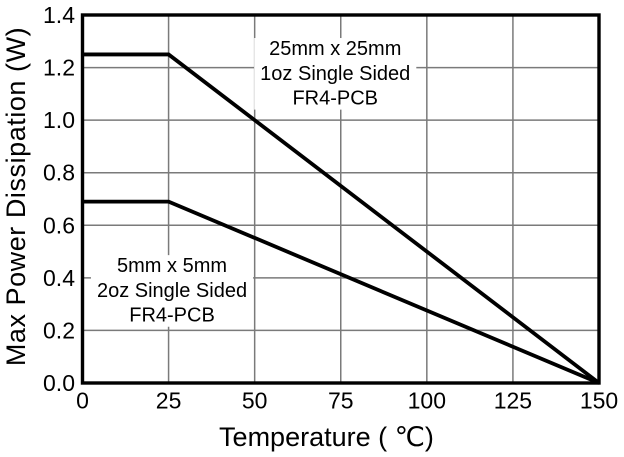  What do you see at coordinates (169, 401) in the screenshot?
I see `x-tick-label: 25` at bounding box center [169, 401].